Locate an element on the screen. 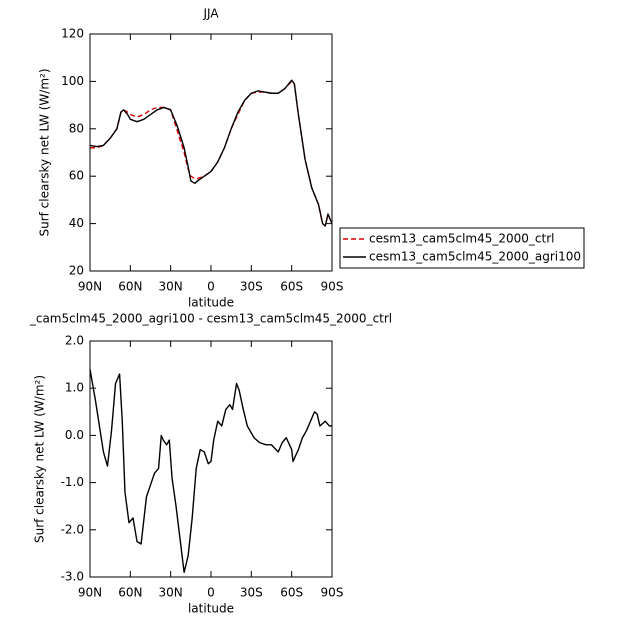  y-tick-label: 0.0 is located at coordinates (74, 435).